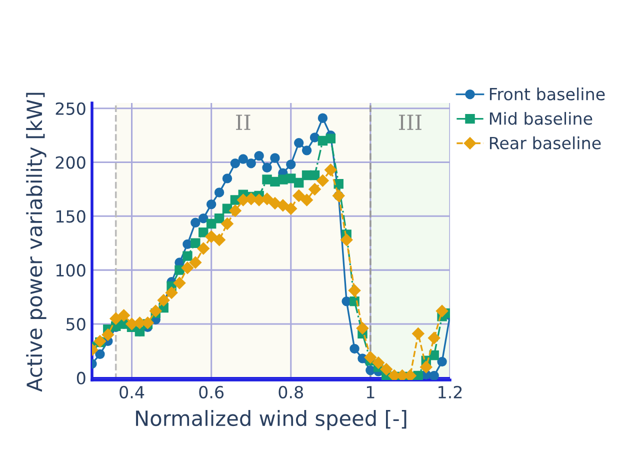  Describe the element at coordinates (71, 162) in the screenshot. I see `y-tick-label: 200` at that location.